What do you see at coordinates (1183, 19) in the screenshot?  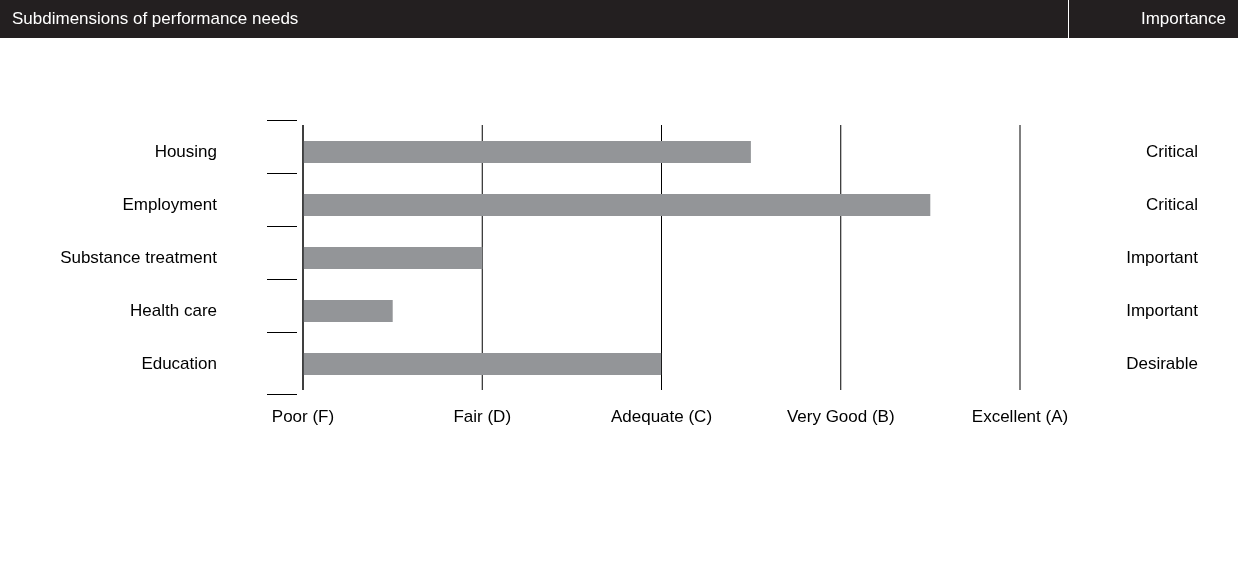 I see `text: Importance` at bounding box center [1183, 19].